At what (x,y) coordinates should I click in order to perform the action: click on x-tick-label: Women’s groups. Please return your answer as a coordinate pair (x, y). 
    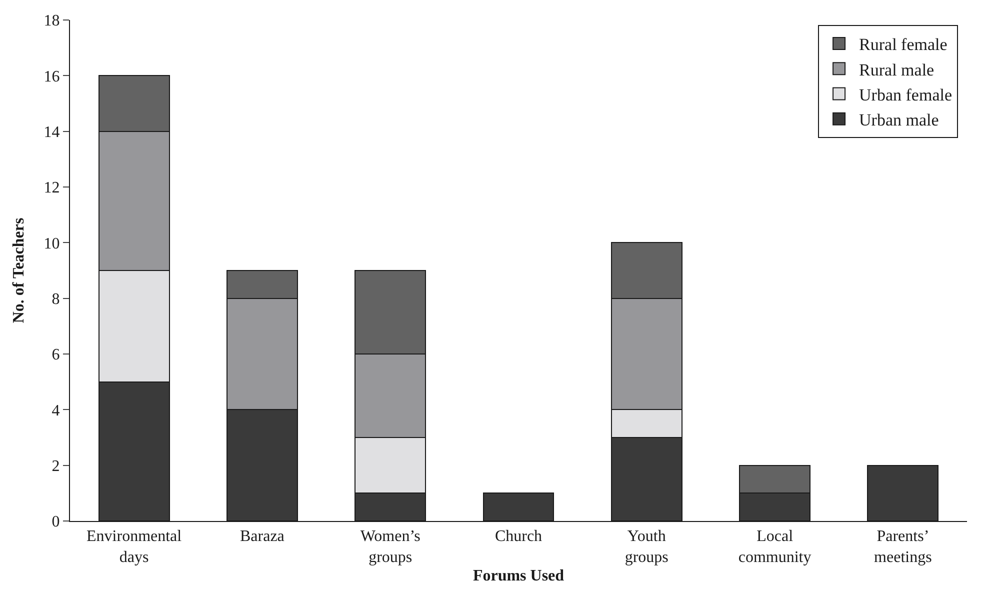
    Looking at the image, I should click on (390, 547).